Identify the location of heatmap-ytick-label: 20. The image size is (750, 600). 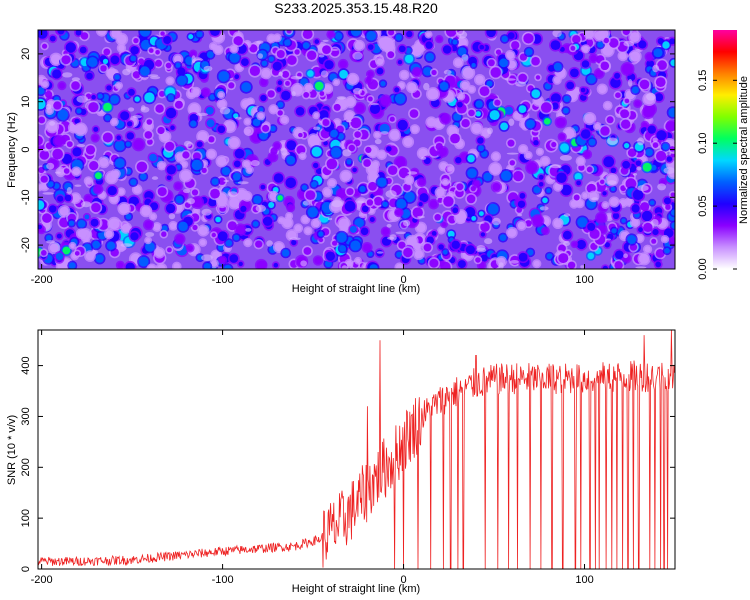
(26, 54).